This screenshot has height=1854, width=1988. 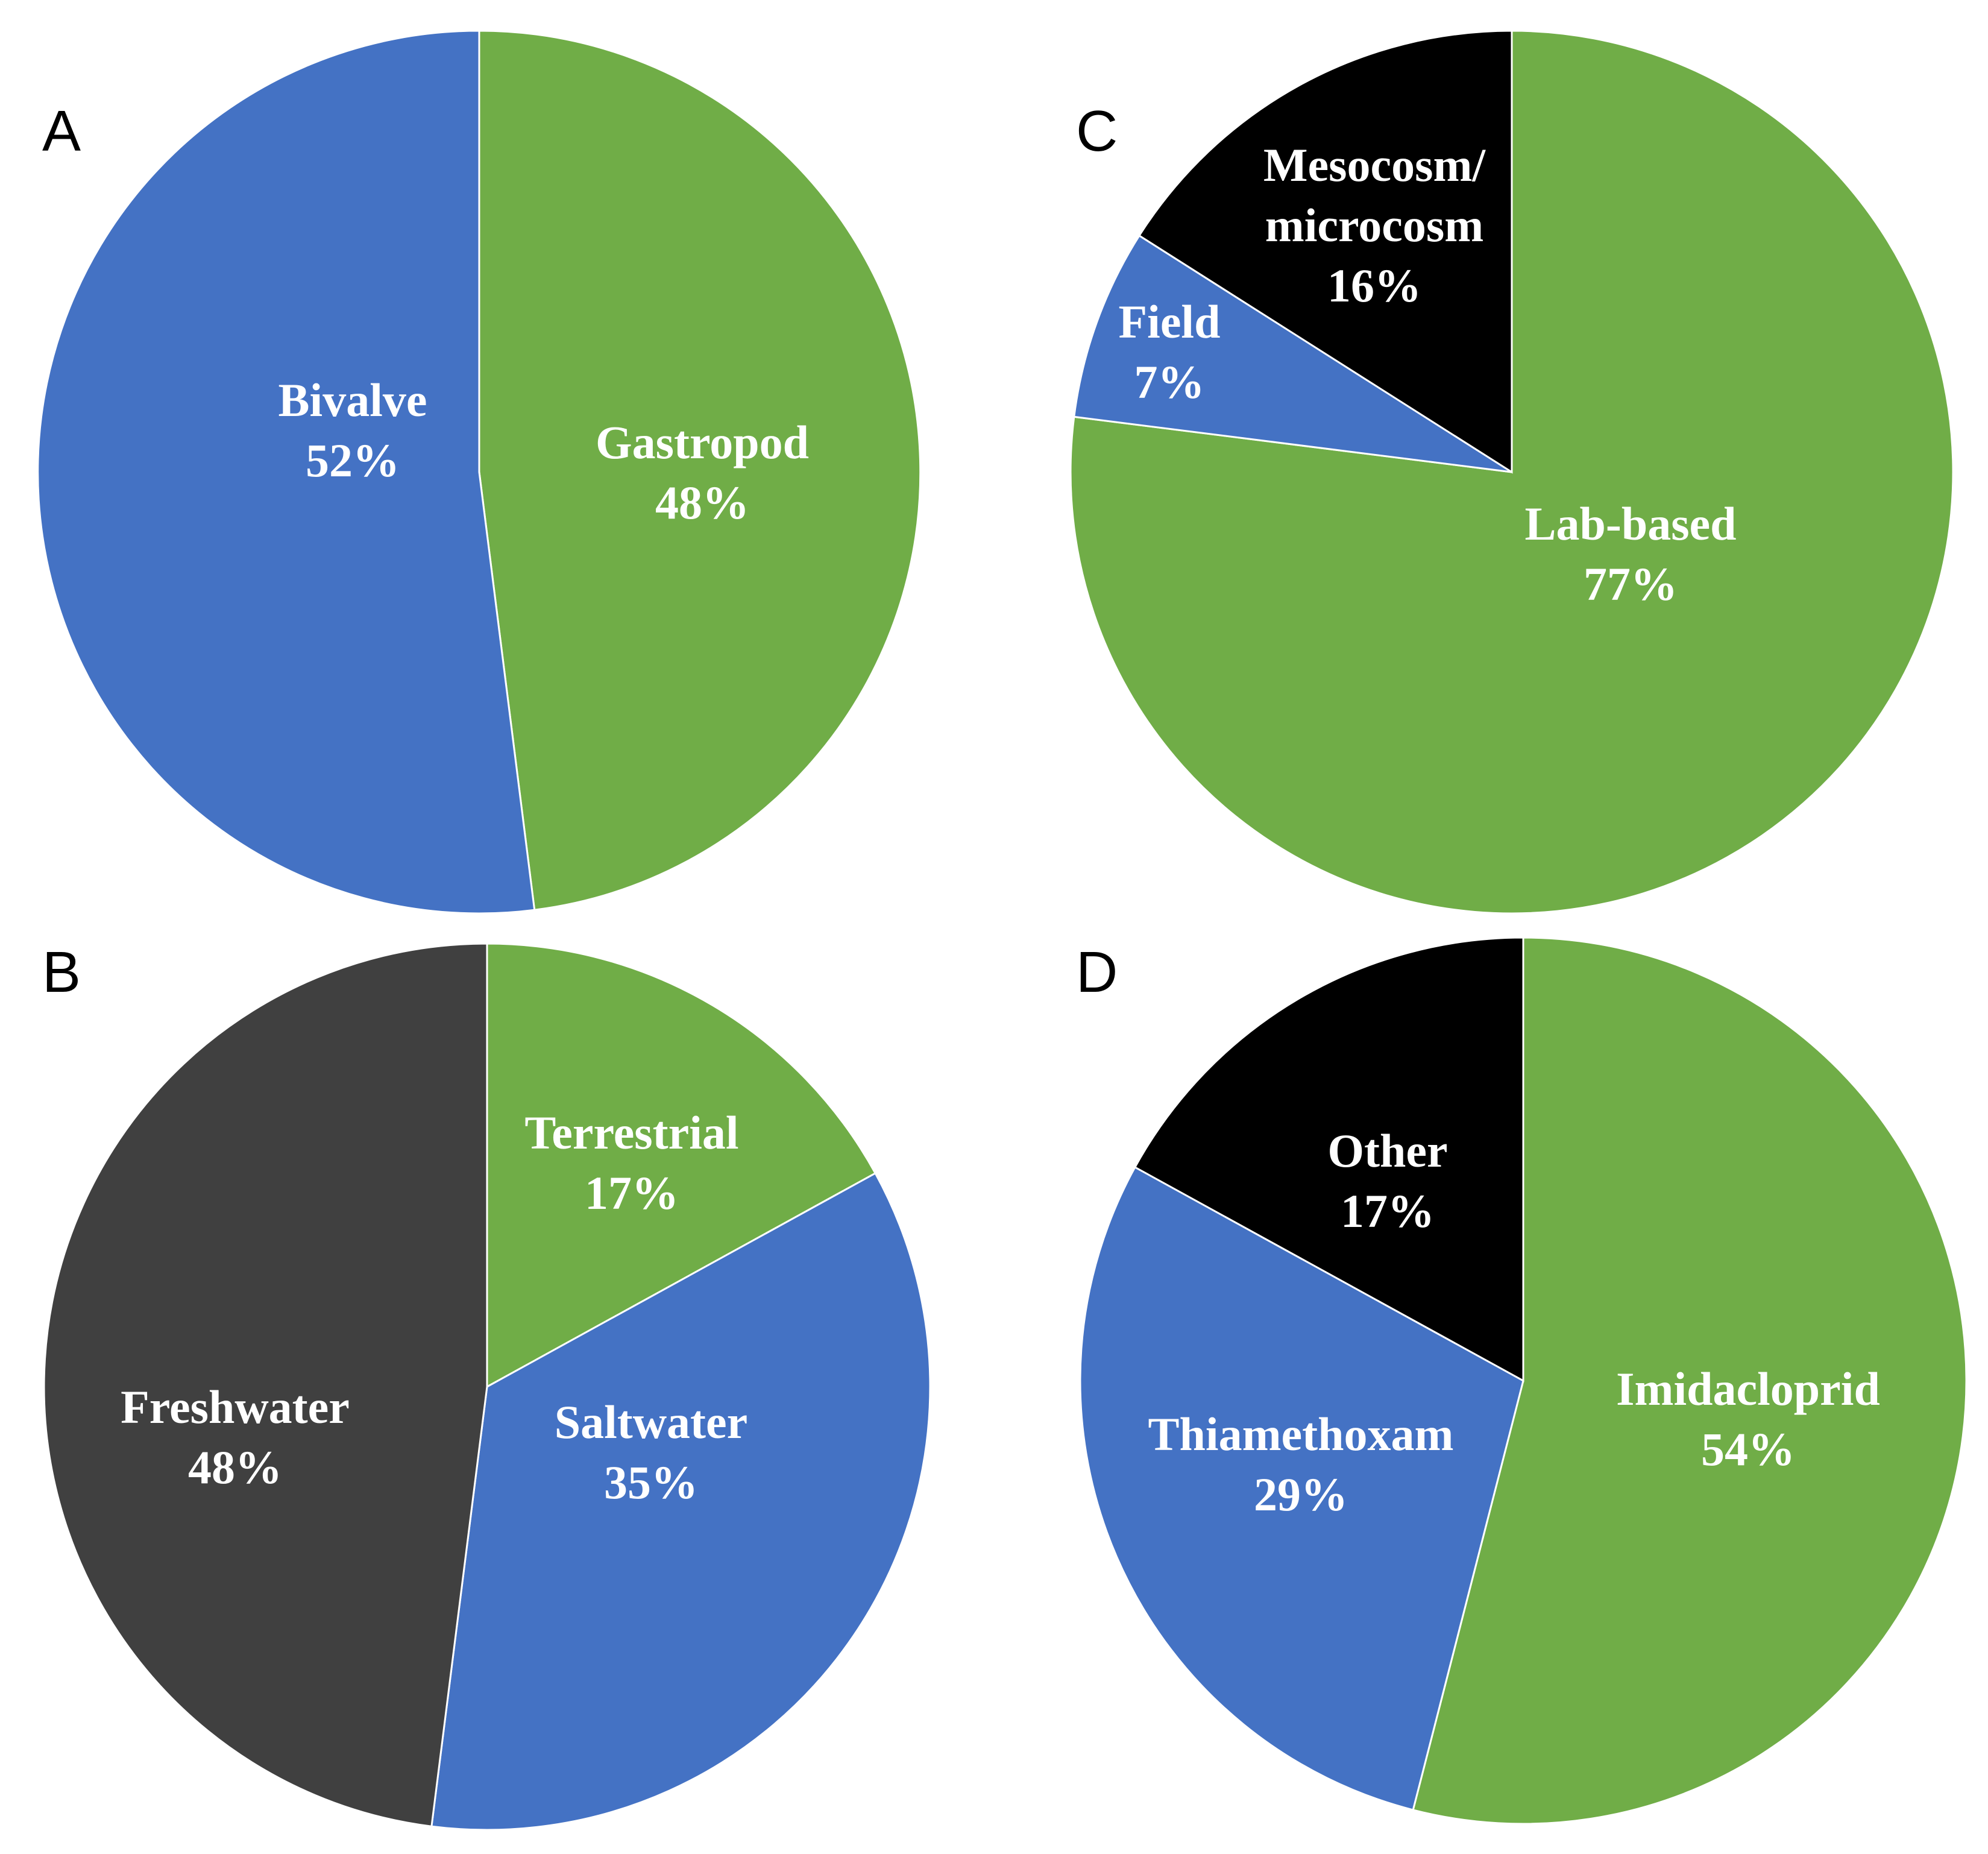 What do you see at coordinates (353, 460) in the screenshot?
I see `panel-a-slice-value-bivalve: 52%` at bounding box center [353, 460].